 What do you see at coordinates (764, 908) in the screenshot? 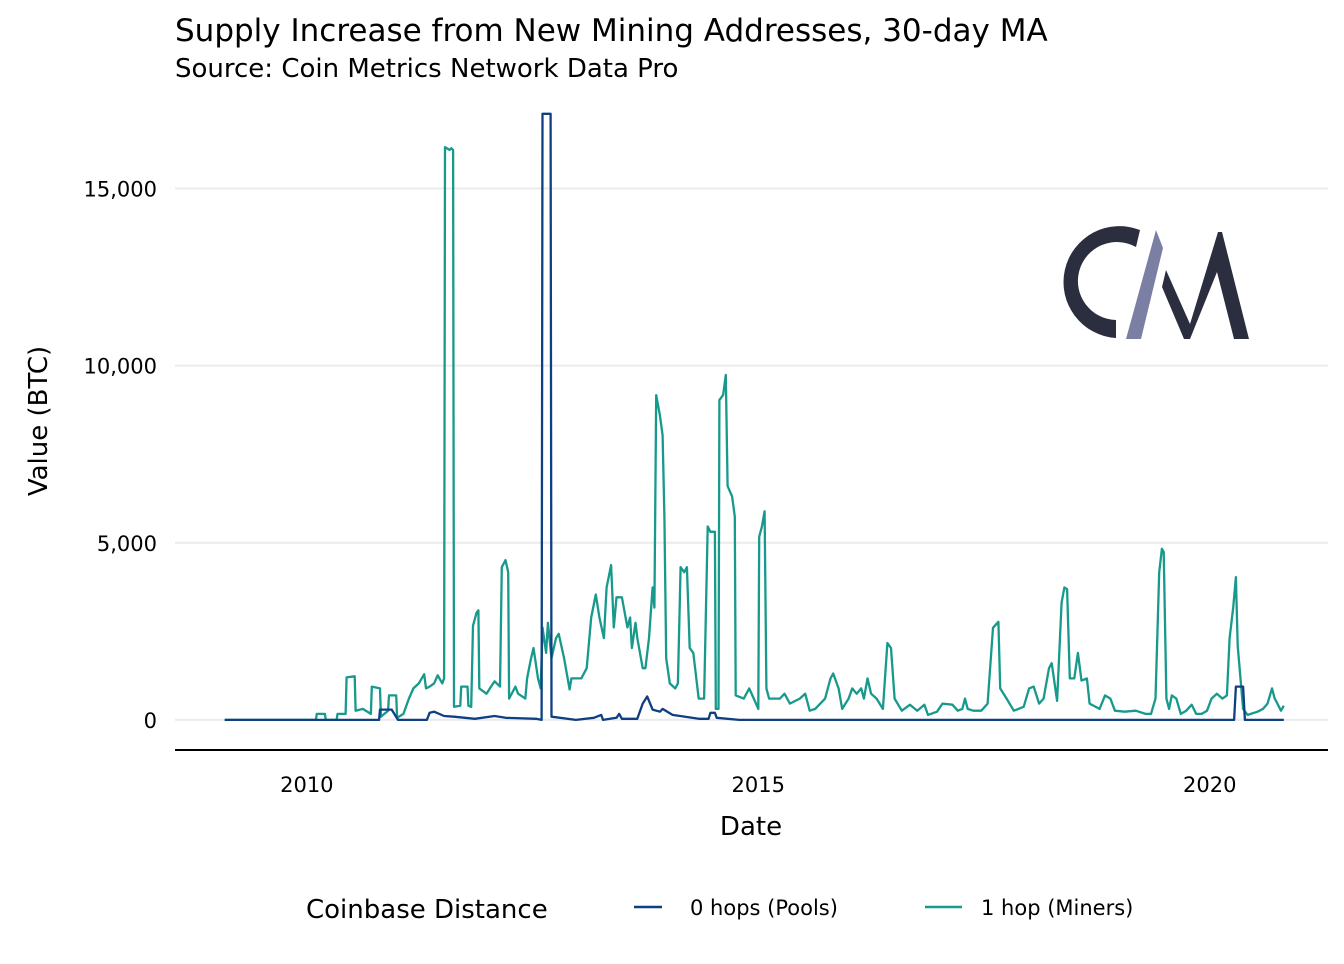
I see `legend-label-pools: 0 hops (Pools)` at bounding box center [764, 908].